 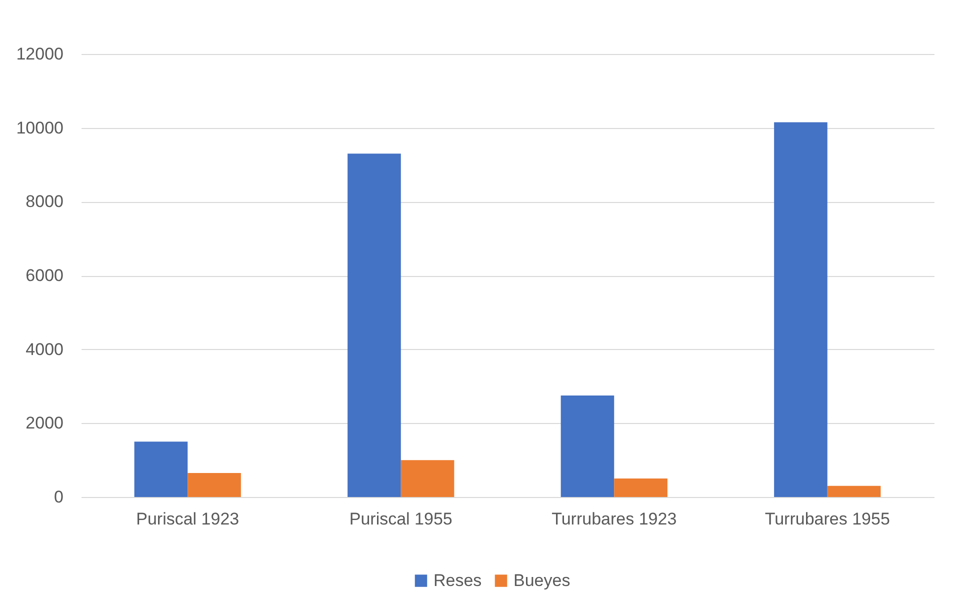 What do you see at coordinates (40, 128) in the screenshot?
I see `y-tick-label: 10000` at bounding box center [40, 128].